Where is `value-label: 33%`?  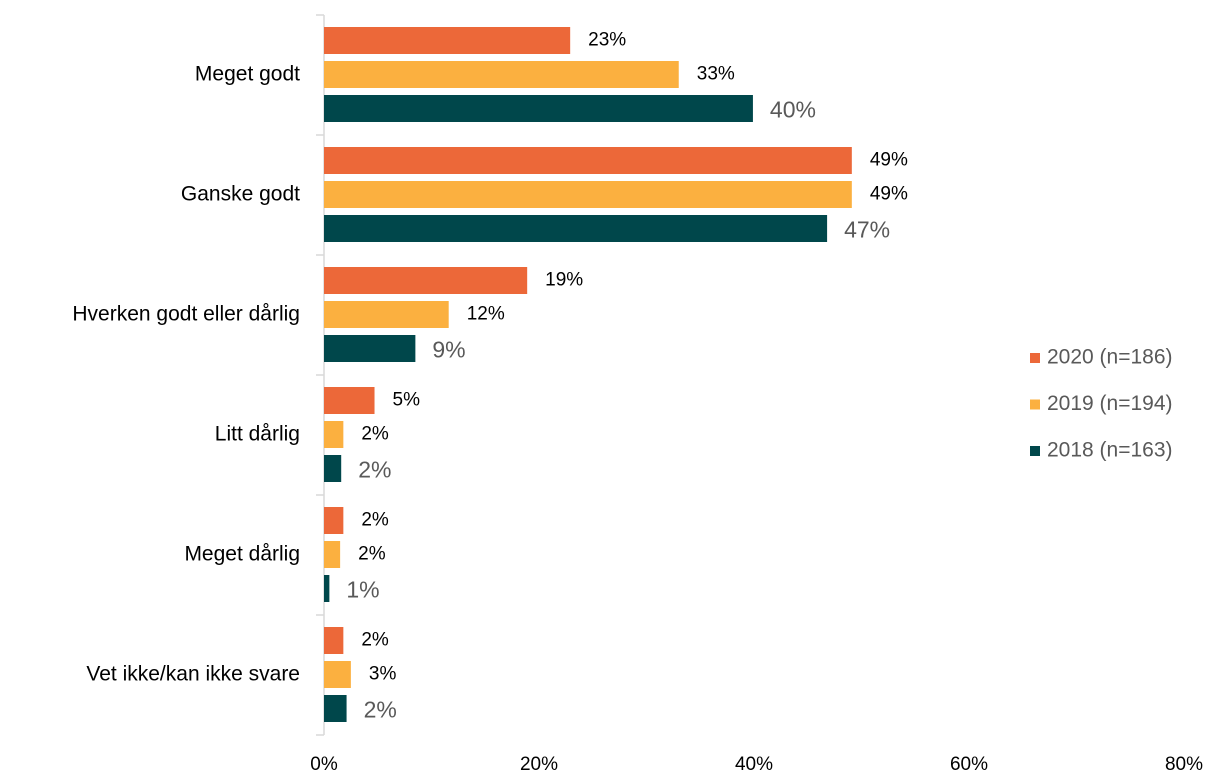
value-label: 33% is located at coordinates (716, 74).